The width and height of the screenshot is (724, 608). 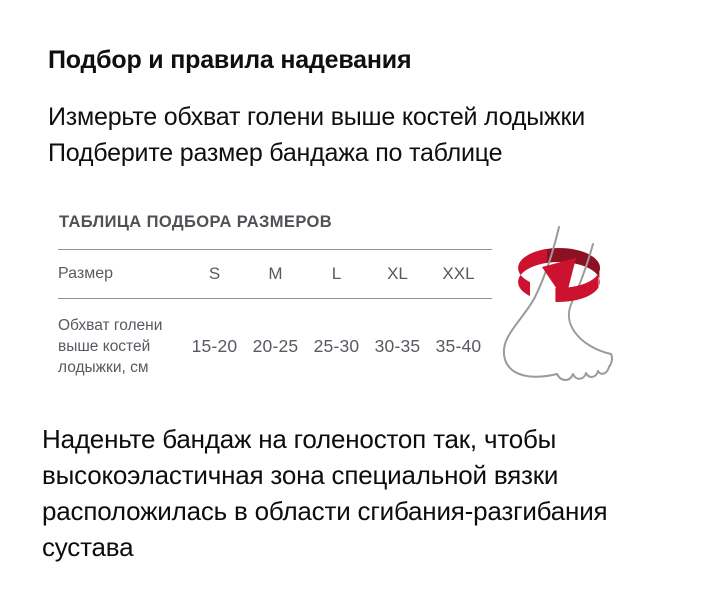 What do you see at coordinates (275, 346) in the screenshot?
I see `range-cell: 20-25` at bounding box center [275, 346].